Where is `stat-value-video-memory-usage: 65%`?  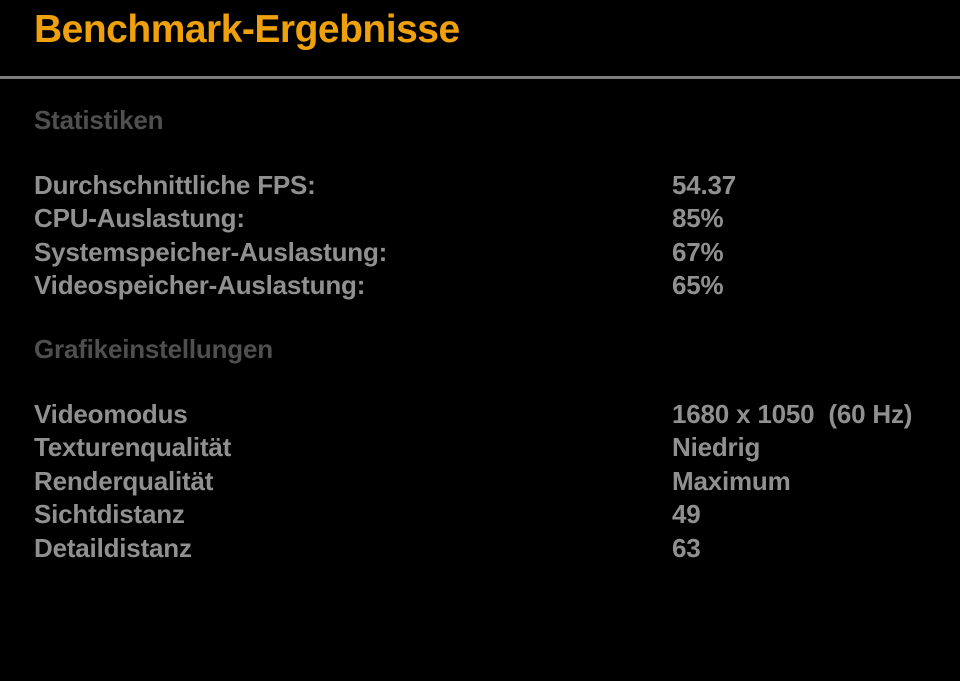
stat-value-video-memory-usage: 65% is located at coordinates (698, 285).